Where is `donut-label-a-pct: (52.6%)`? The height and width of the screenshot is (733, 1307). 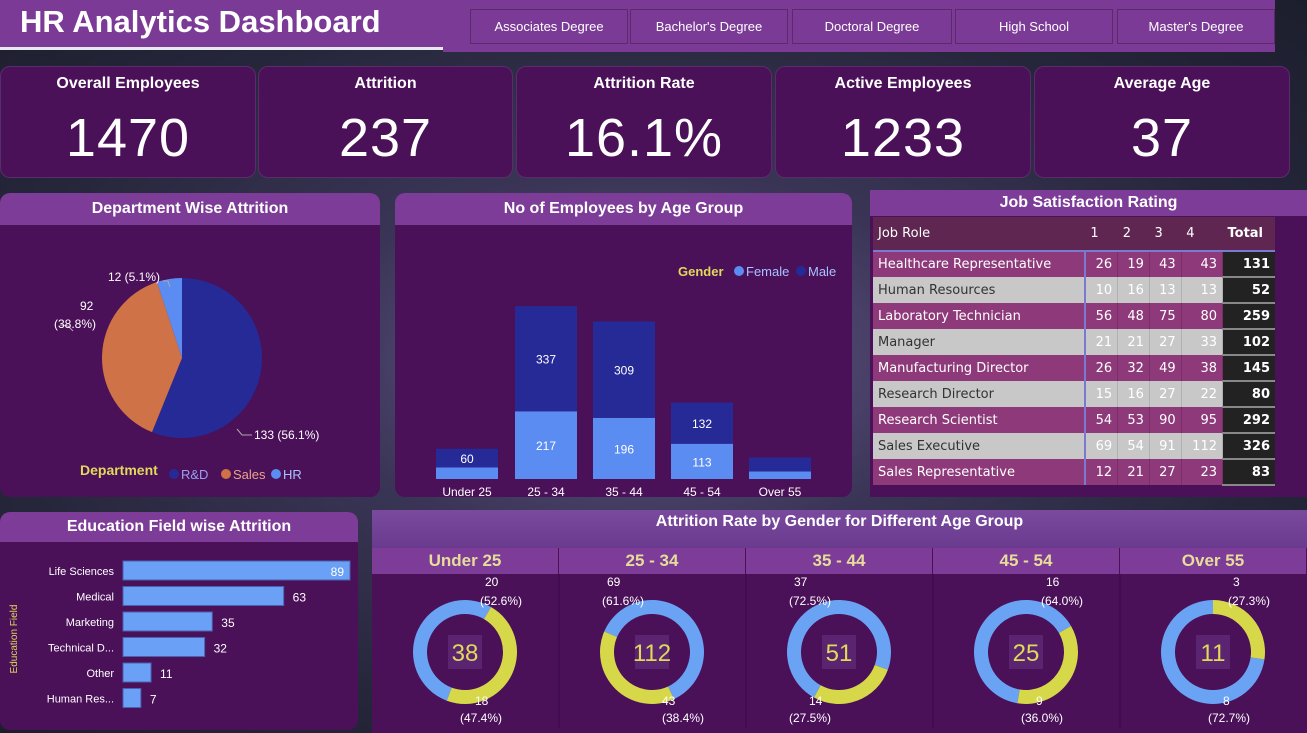
donut-label-a-pct: (52.6%) is located at coordinates (501, 601).